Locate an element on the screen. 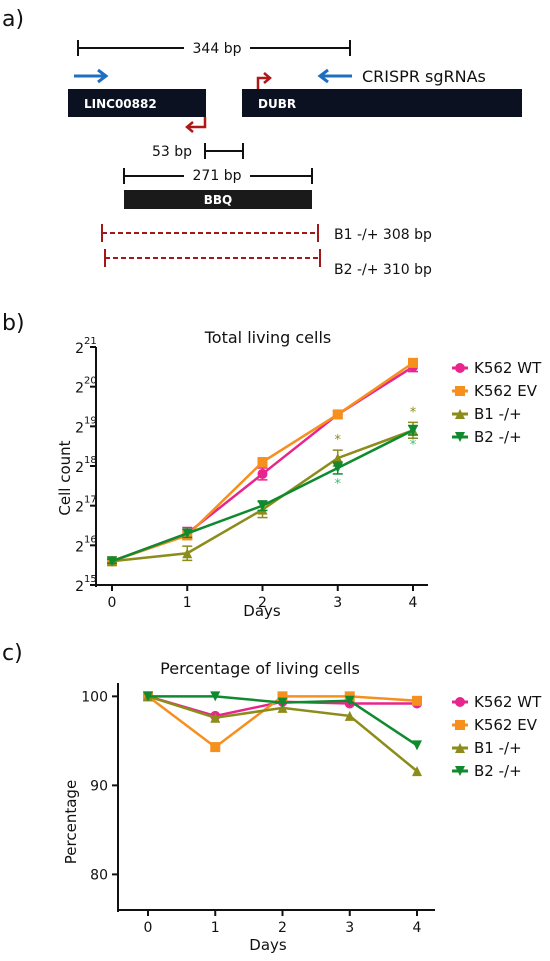  chart-b-legend: K562 WT K562 EV B1 -/+ B2 -/+ is located at coordinates (497, 402).